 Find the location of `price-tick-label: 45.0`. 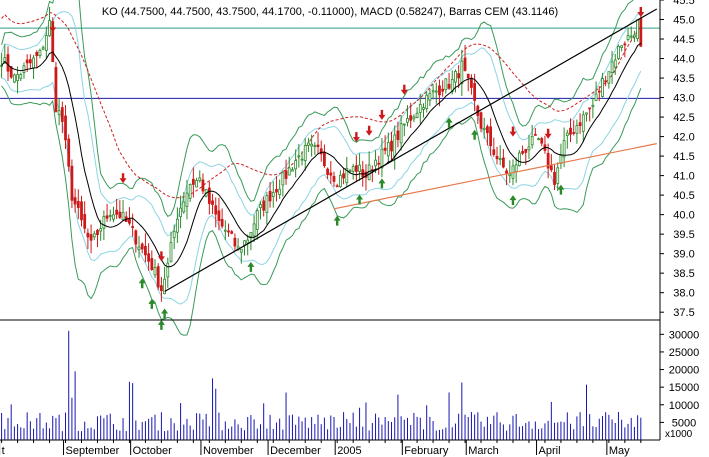

price-tick-label: 45.0 is located at coordinates (683, 21).